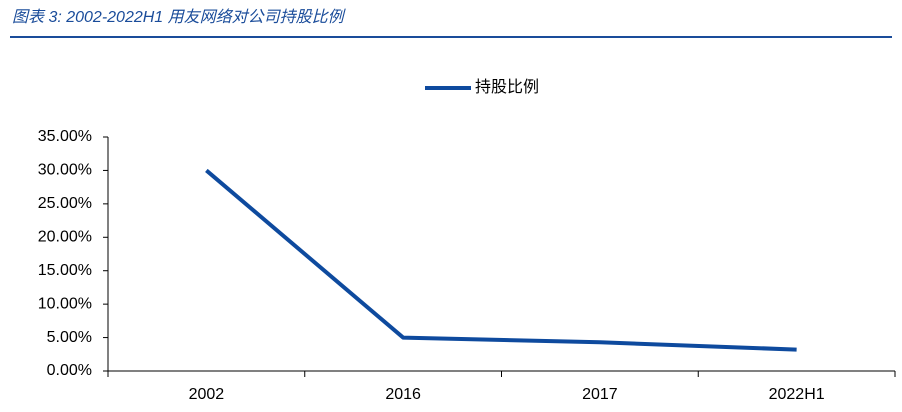 This screenshot has height=412, width=902. What do you see at coordinates (797, 394) in the screenshot?
I see `x-tick-label: 2022H1` at bounding box center [797, 394].